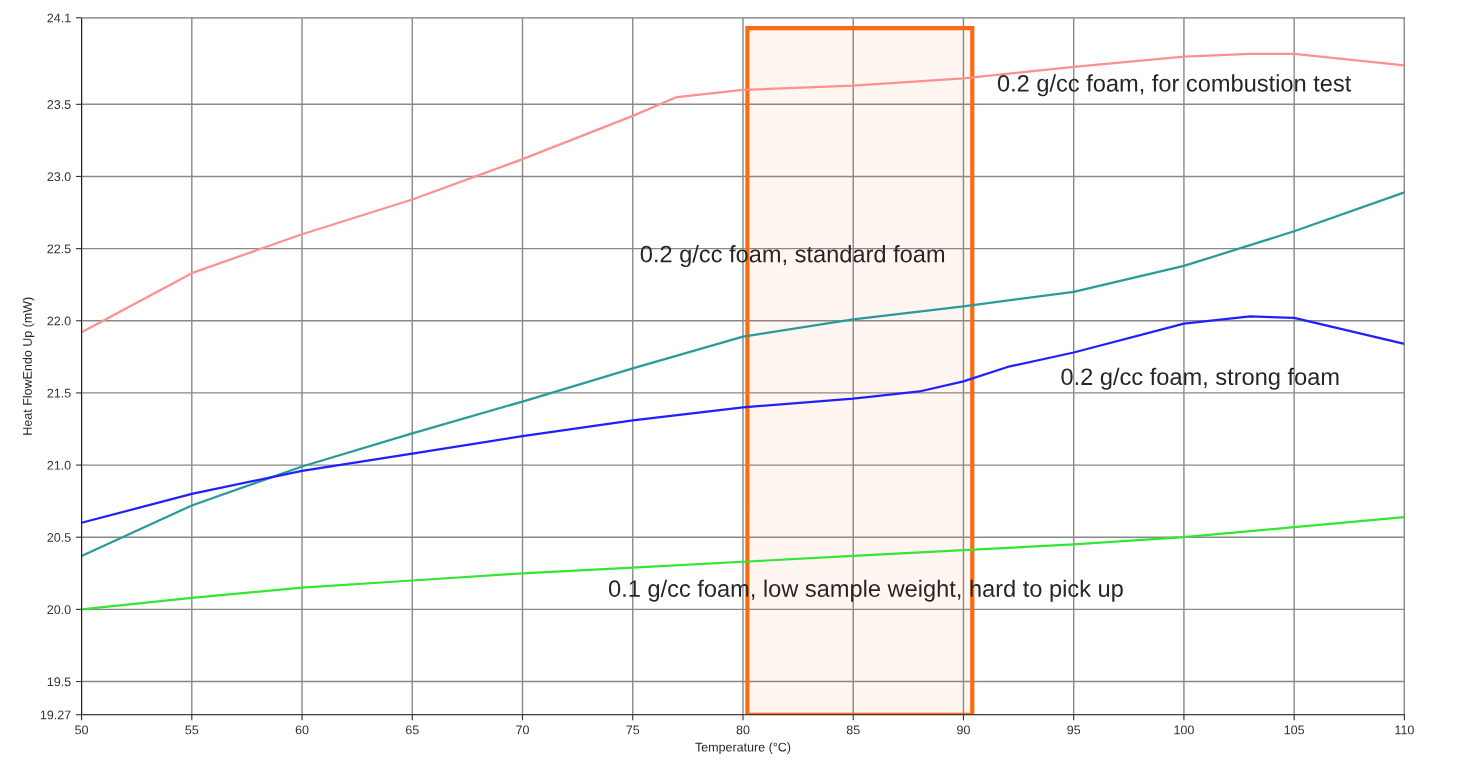 Image resolution: width=1483 pixels, height=771 pixels. I want to click on y-axis-title: Heat FlowEndo Up (mW), so click(28, 366).